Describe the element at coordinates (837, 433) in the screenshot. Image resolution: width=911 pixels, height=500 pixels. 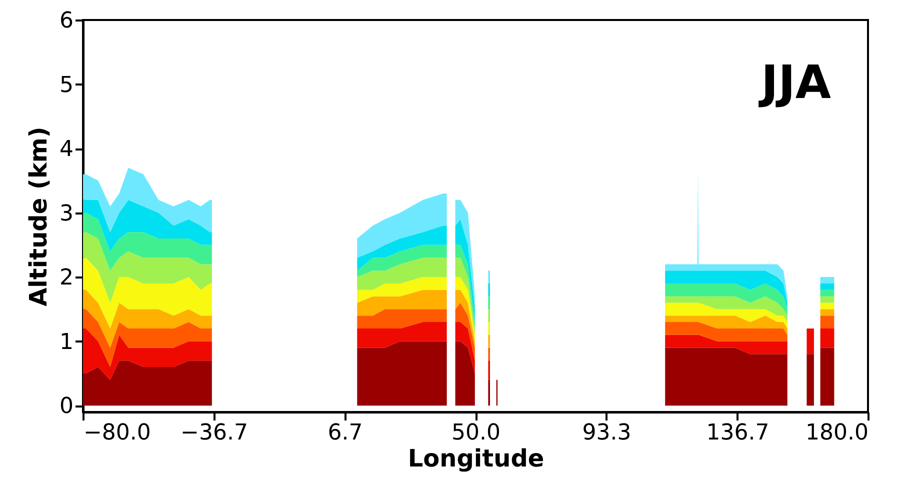
I see `x-tick-label: 180.0` at that location.